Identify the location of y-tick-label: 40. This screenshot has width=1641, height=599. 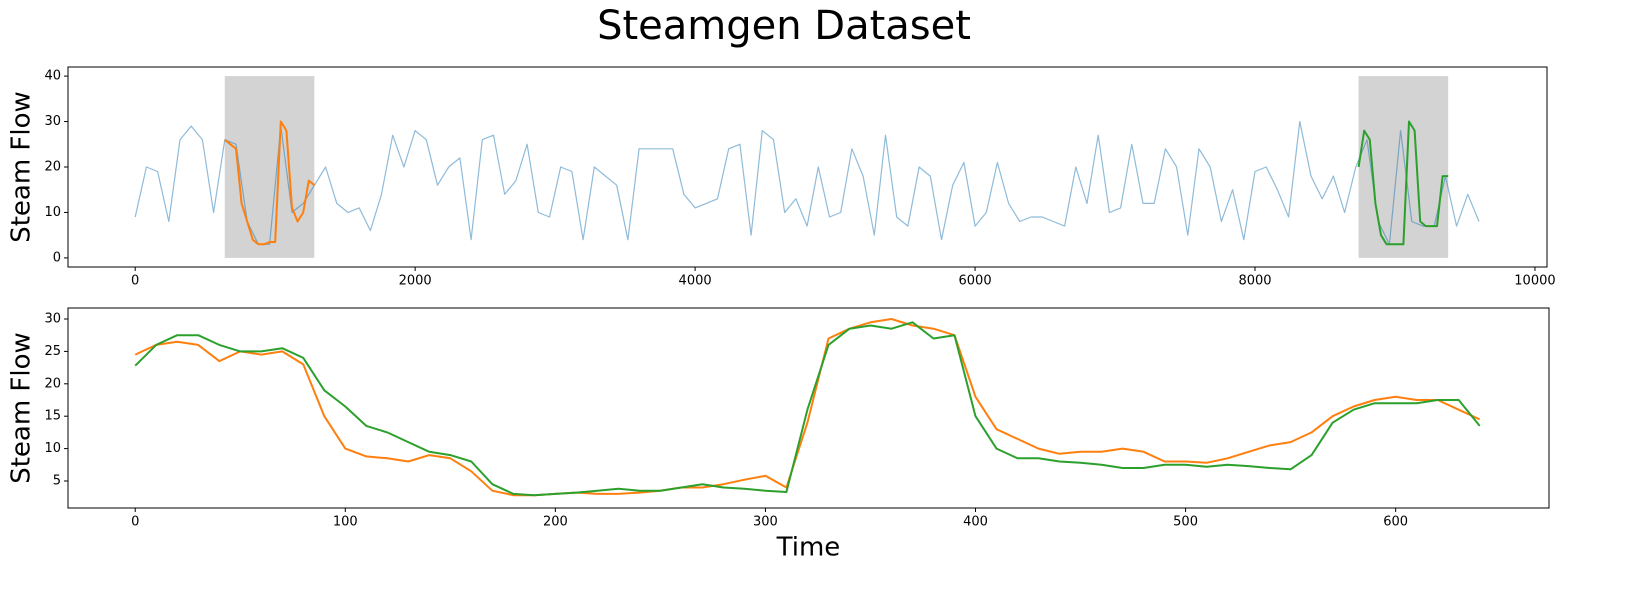
(52, 76).